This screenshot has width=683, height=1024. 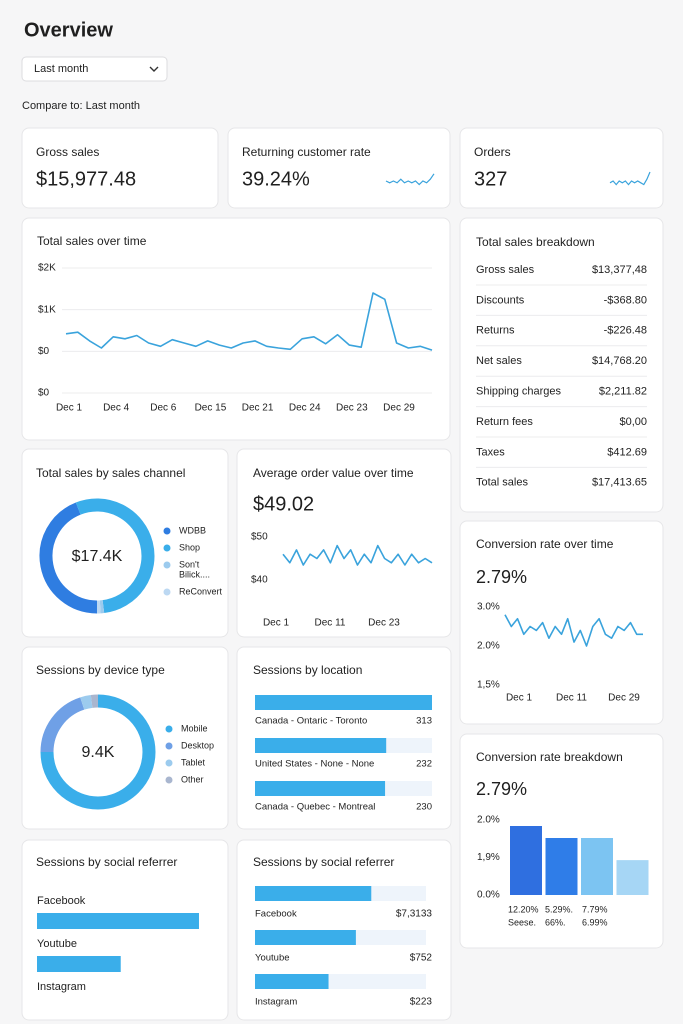 What do you see at coordinates (315, 807) in the screenshot?
I see `bar-label: Canada - Quebec - Montreal` at bounding box center [315, 807].